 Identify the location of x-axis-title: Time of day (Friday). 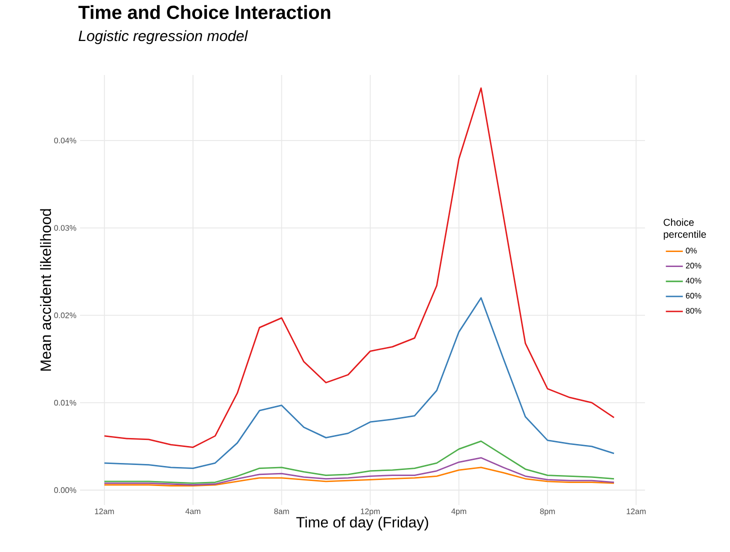
(362, 523).